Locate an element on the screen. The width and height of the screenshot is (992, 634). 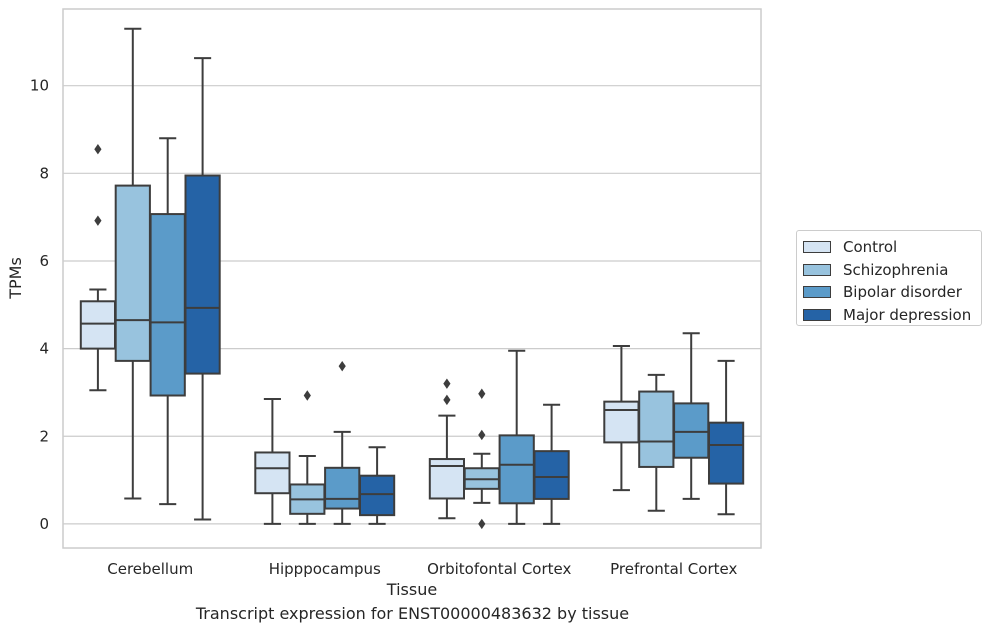
y-tick-label: 4 is located at coordinates (44, 349).